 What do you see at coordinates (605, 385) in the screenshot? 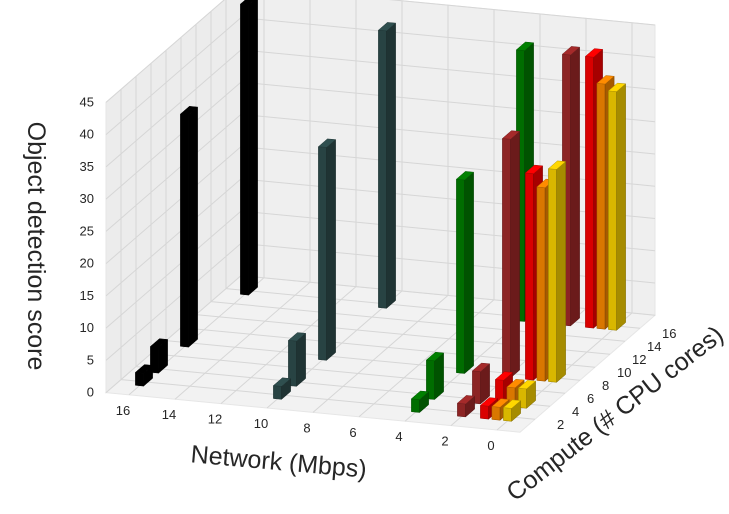
I see `y-tick-label: 8` at bounding box center [605, 385].